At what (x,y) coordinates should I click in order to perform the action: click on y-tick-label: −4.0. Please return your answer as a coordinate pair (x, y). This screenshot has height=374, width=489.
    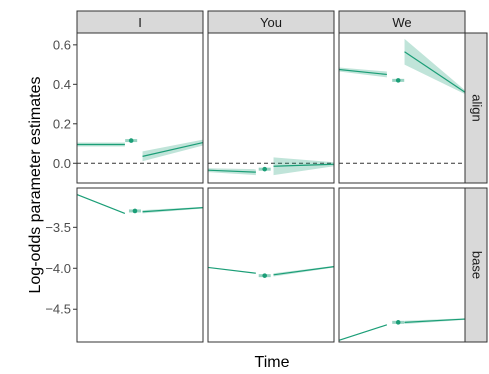
    Looking at the image, I should click on (58, 268).